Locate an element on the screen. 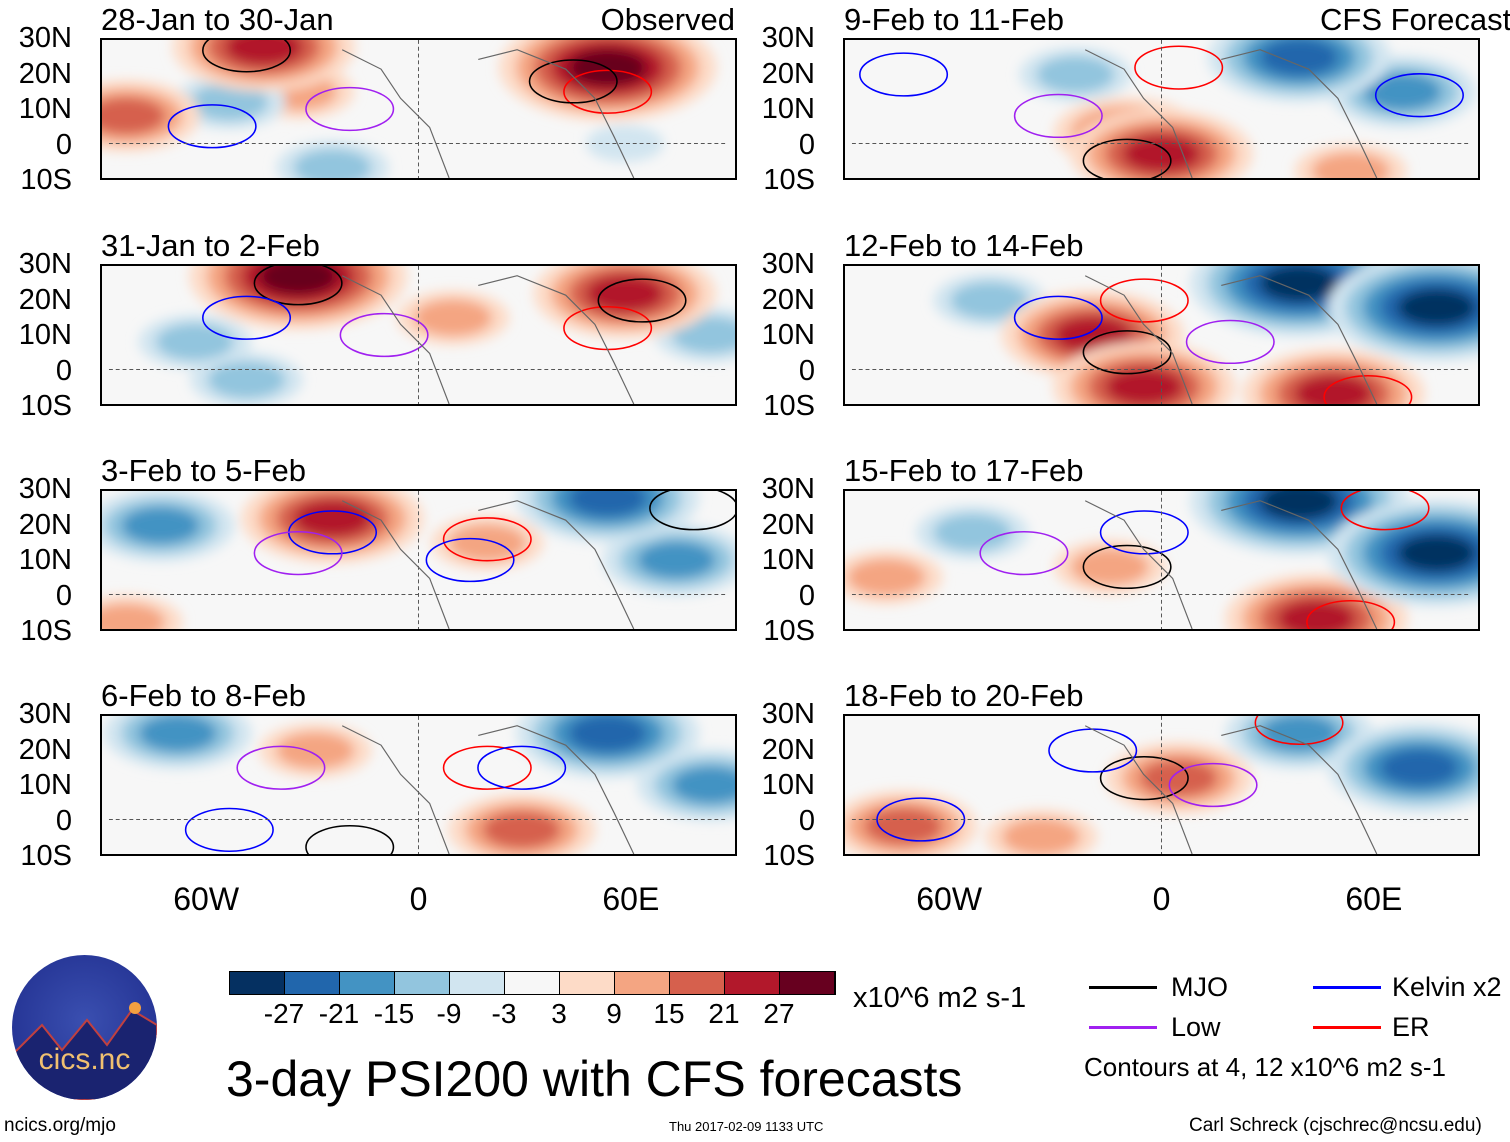 The width and height of the screenshot is (1510, 1142). panel-title: 6-Feb to 8-Feb is located at coordinates (204, 695).